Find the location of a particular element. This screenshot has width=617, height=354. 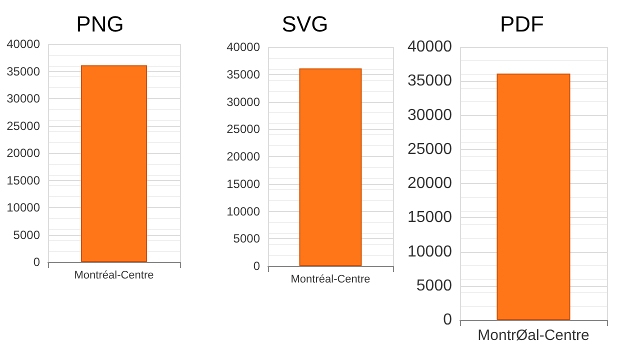

chart-title: PDF is located at coordinates (522, 24).